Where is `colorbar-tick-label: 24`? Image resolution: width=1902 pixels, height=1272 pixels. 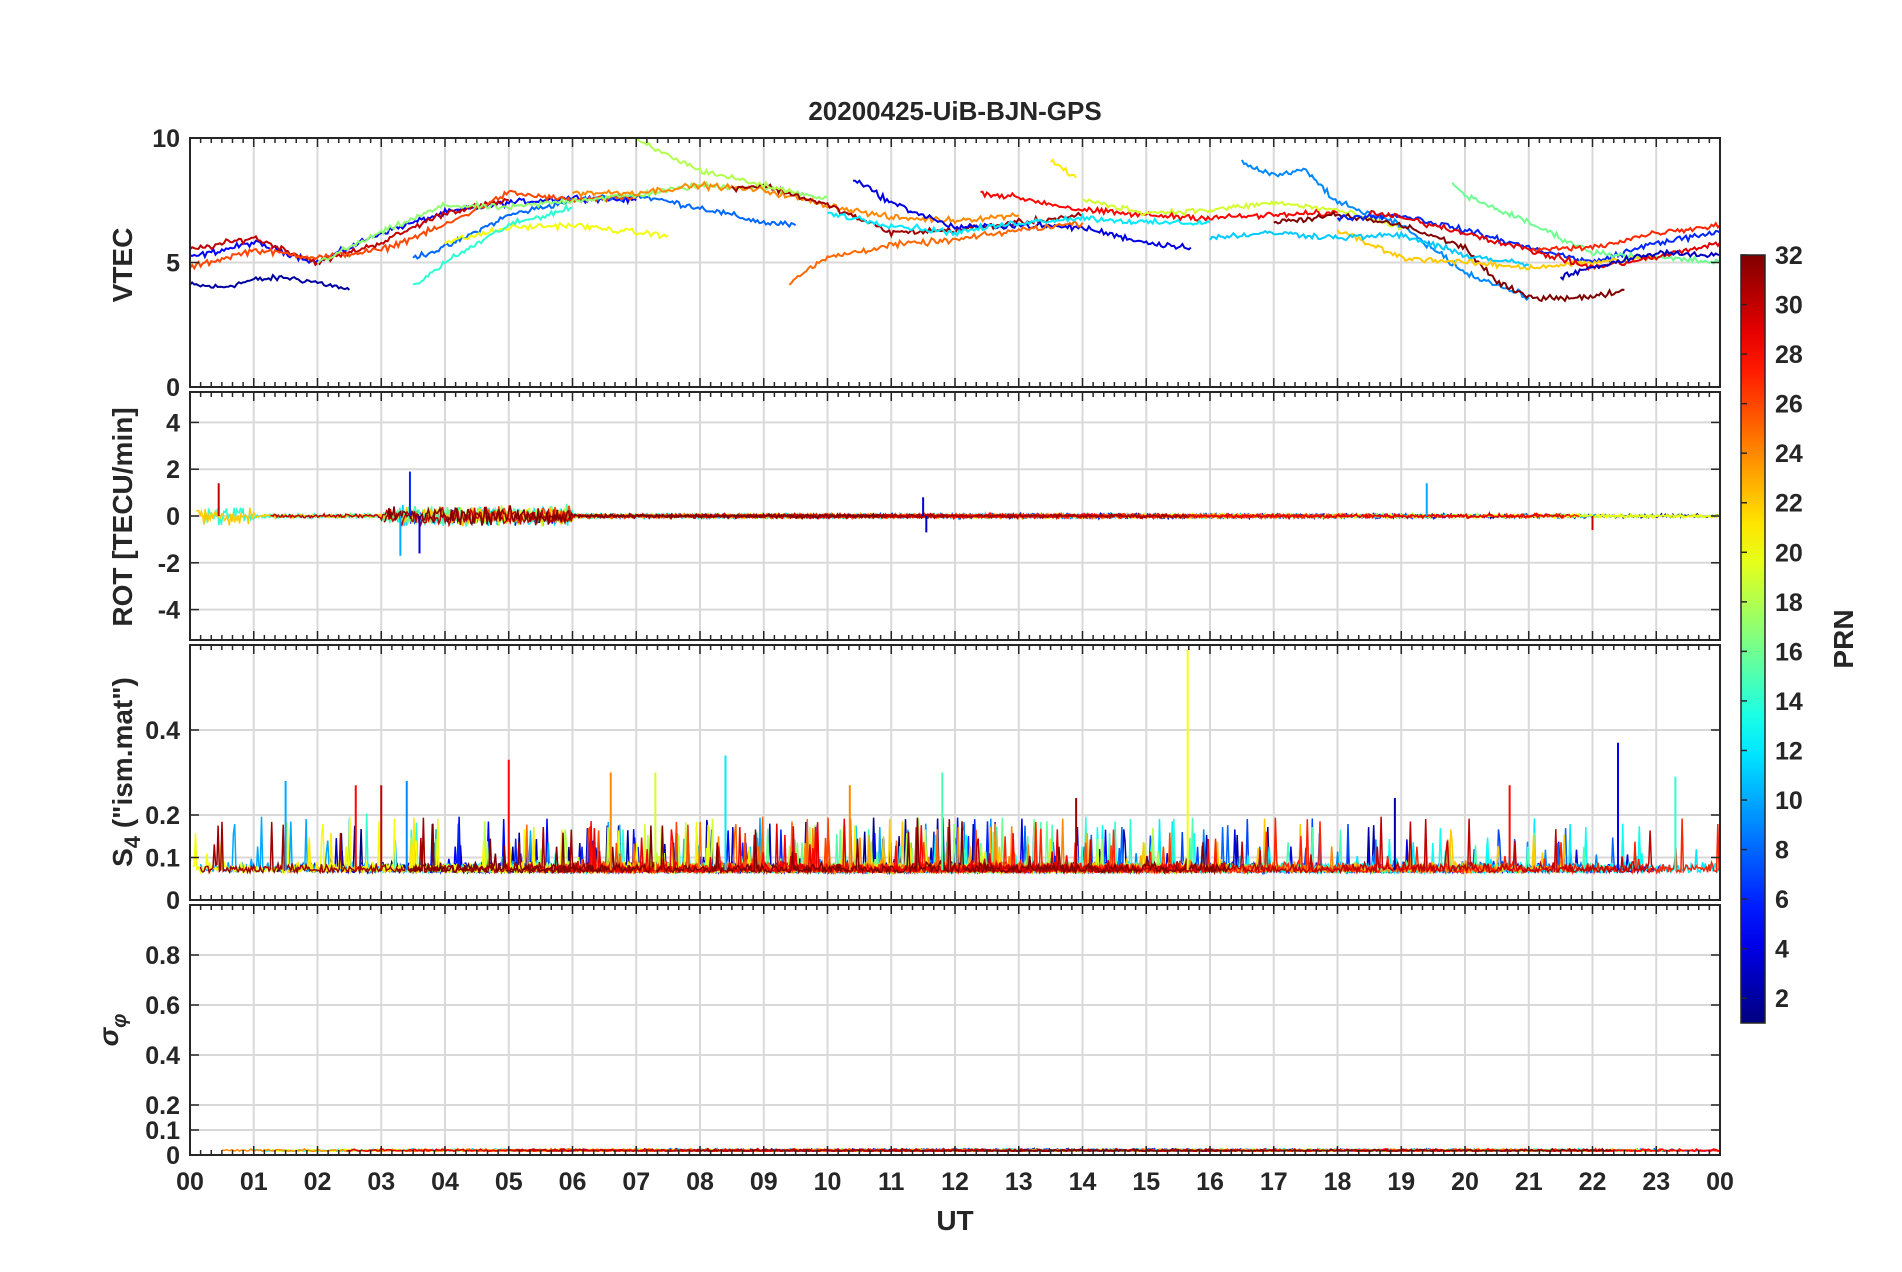 colorbar-tick-label: 24 is located at coordinates (1789, 454).